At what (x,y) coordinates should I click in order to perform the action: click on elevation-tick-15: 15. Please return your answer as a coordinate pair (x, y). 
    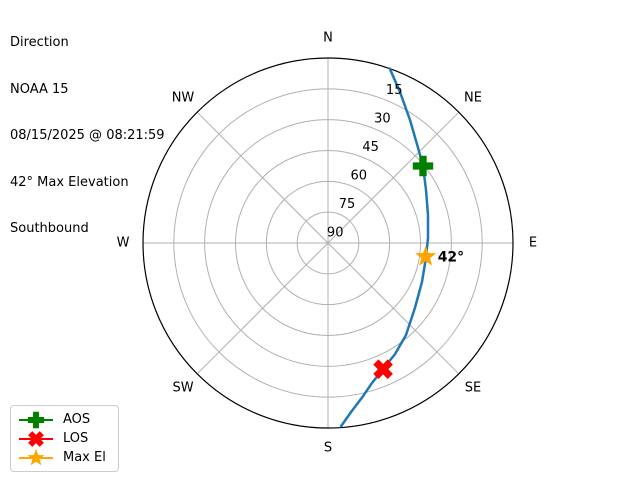
    Looking at the image, I should click on (394, 90).